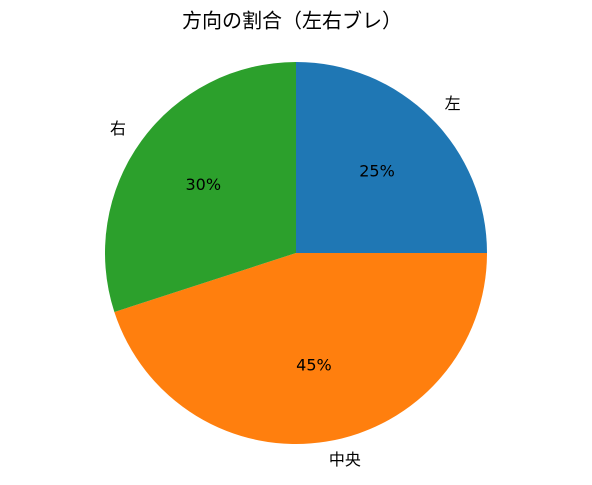  What do you see at coordinates (345, 459) in the screenshot?
I see `category-label: 中央` at bounding box center [345, 459].